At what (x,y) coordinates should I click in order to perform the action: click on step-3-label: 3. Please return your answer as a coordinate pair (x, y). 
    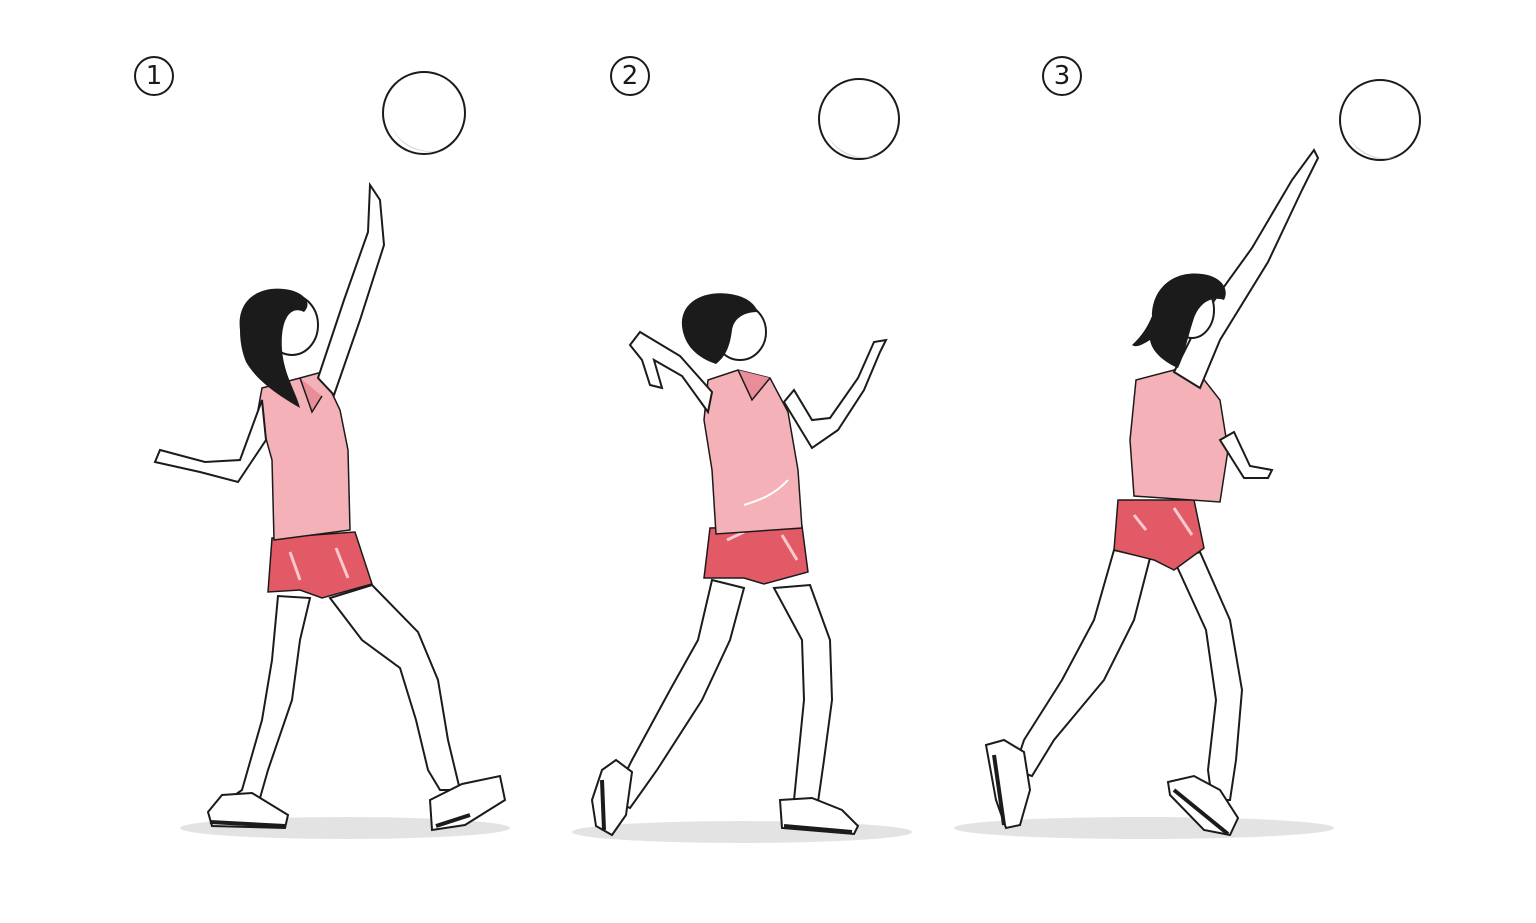
    Looking at the image, I should click on (1062, 76).